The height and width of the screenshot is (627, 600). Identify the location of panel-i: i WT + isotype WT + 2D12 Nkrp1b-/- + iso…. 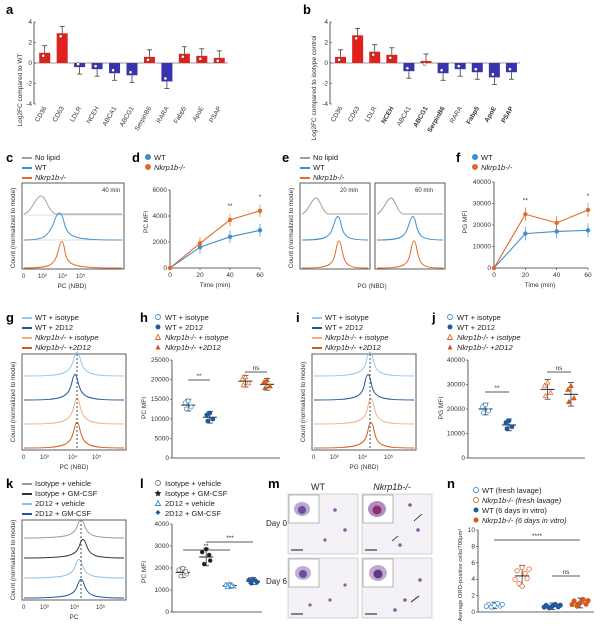
(356, 390).